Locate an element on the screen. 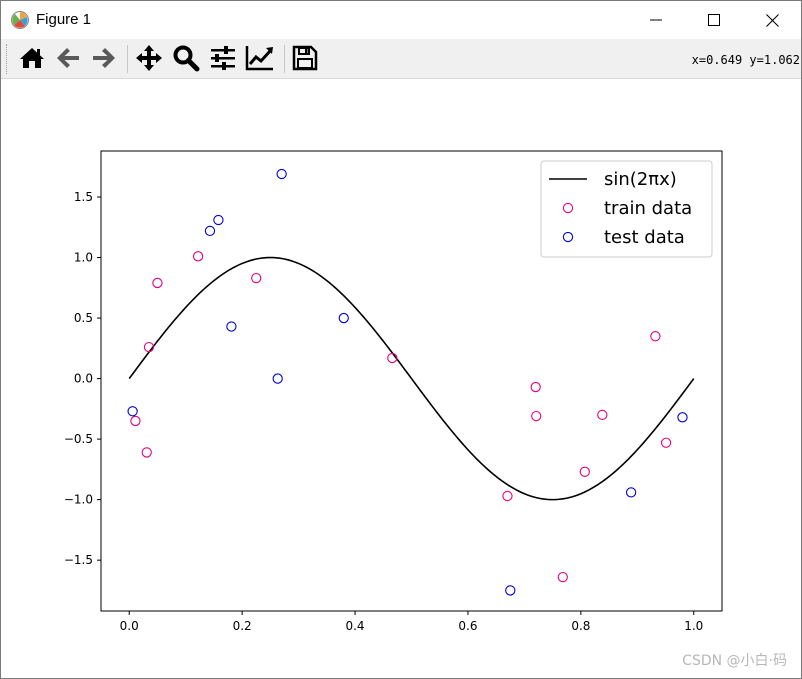 The height and width of the screenshot is (679, 802). cursor-coordinates: x=0.649 y=1.062 is located at coordinates (745, 60).